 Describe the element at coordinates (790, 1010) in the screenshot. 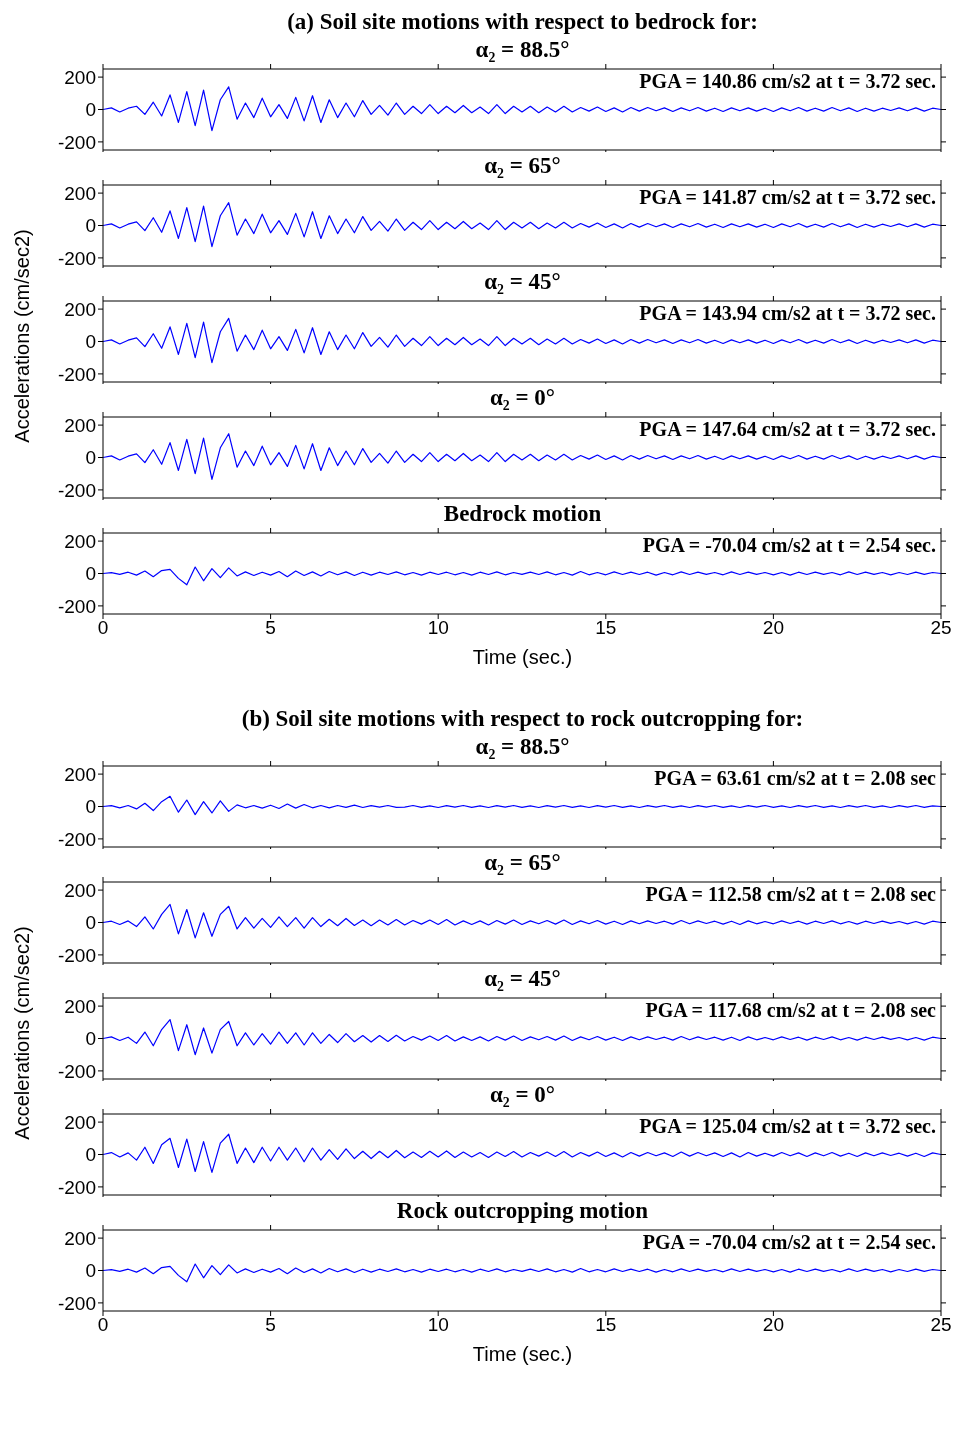

I see `annotation: PGA = 117.68 cm/s2 at t = 2.08 sec` at that location.